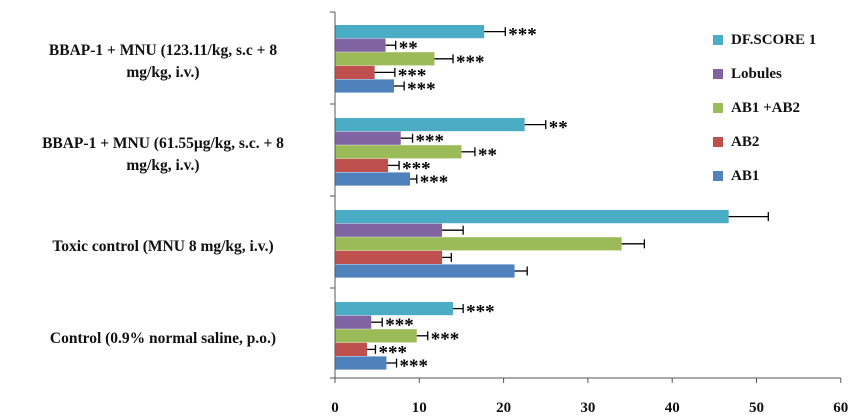 Image resolution: width=857 pixels, height=419 pixels. I want to click on legend-label: AB2, so click(745, 141).